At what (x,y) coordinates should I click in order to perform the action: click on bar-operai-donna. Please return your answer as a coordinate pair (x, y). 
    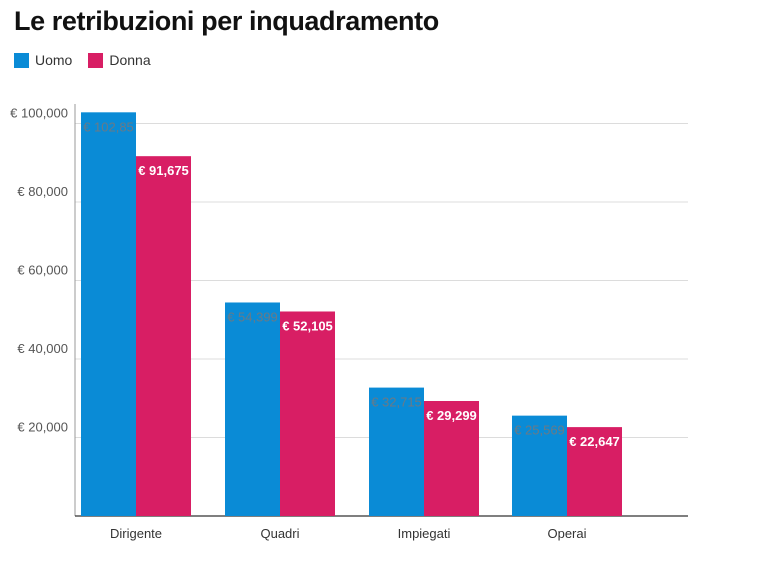
    Looking at the image, I should click on (594, 471).